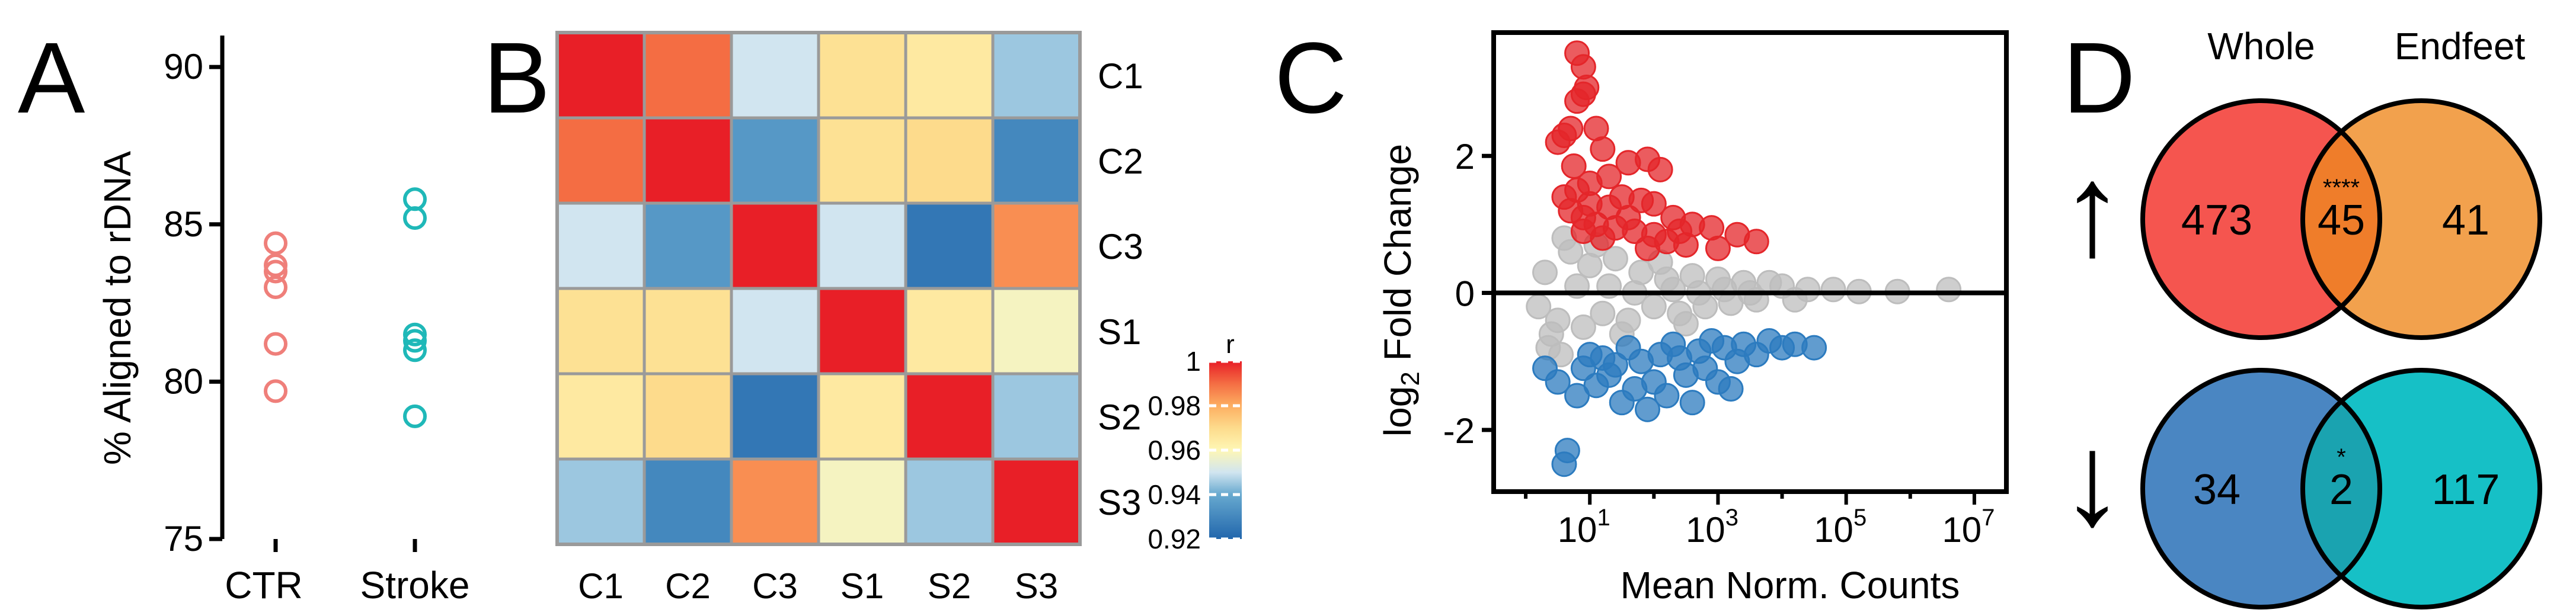 The height and width of the screenshot is (616, 2576). What do you see at coordinates (1174, 494) in the screenshot?
I see `colorbar-tick-label: 0.94` at bounding box center [1174, 494].